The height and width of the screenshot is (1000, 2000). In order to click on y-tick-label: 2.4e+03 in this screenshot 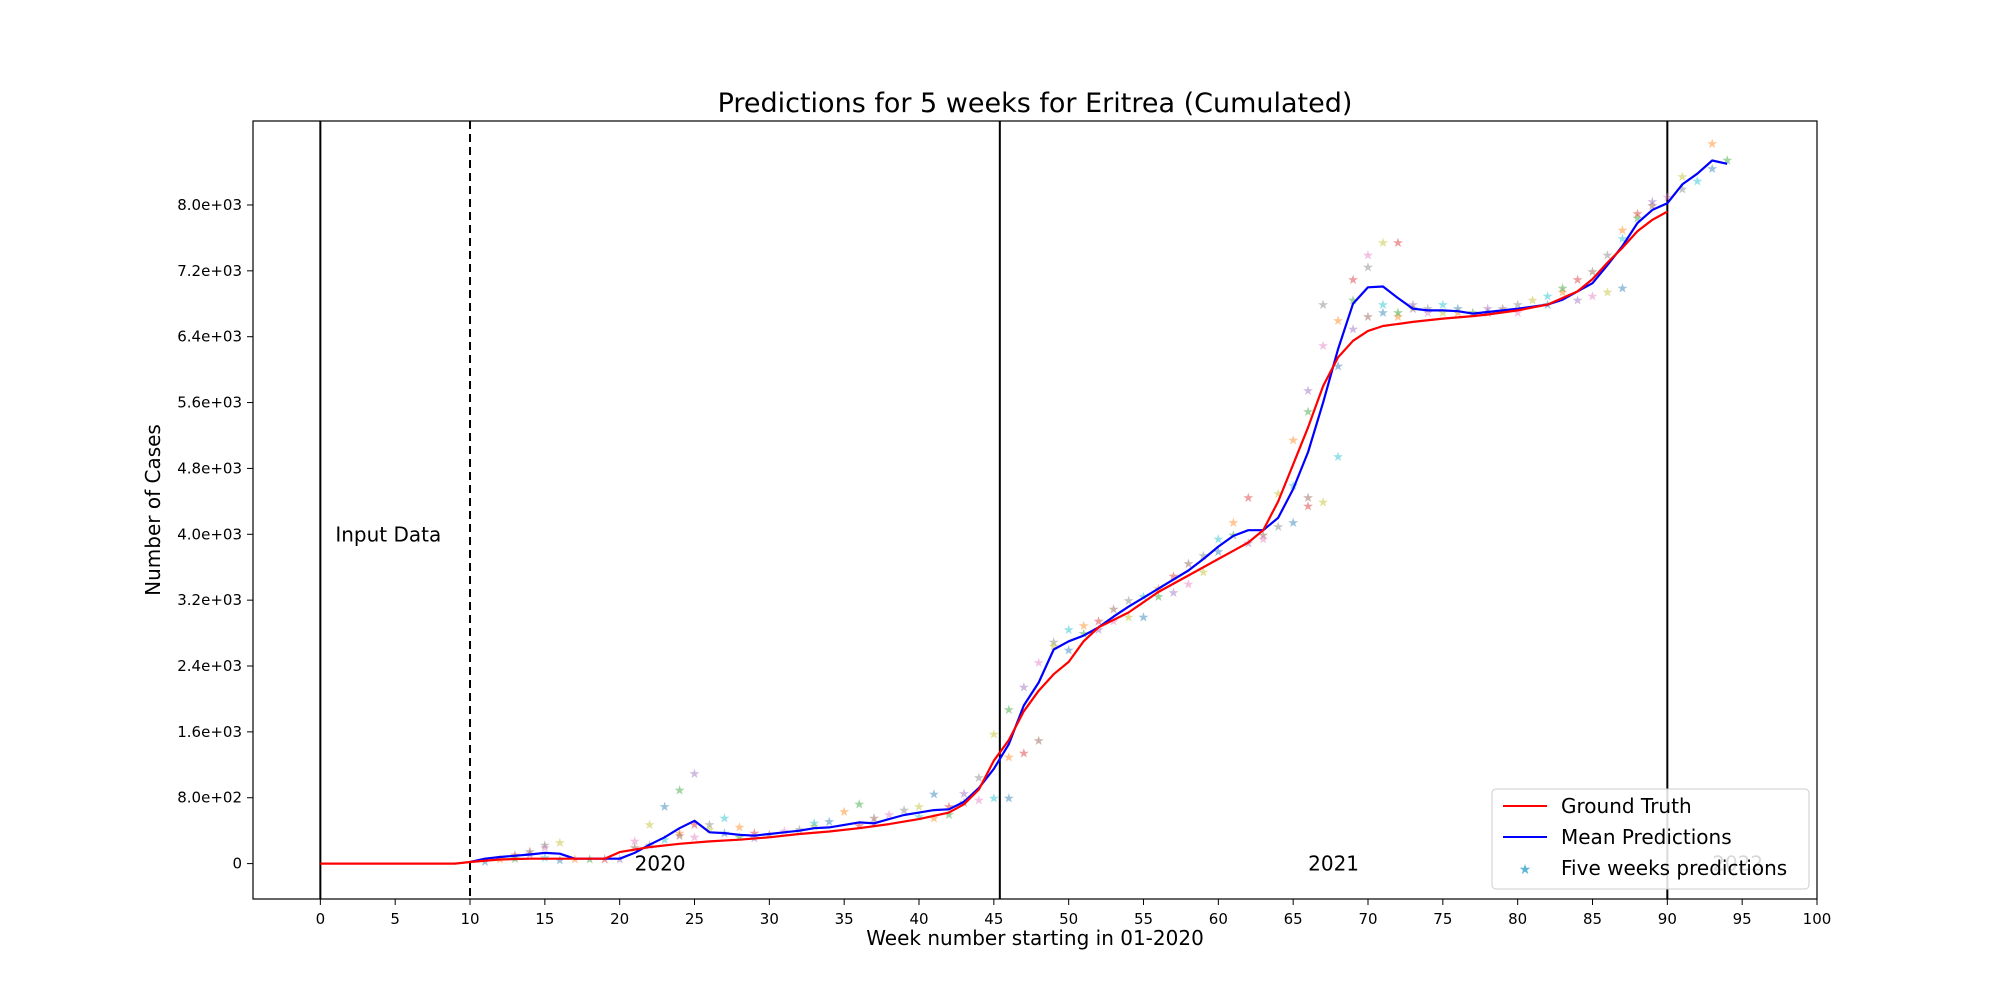, I will do `click(209, 666)`.